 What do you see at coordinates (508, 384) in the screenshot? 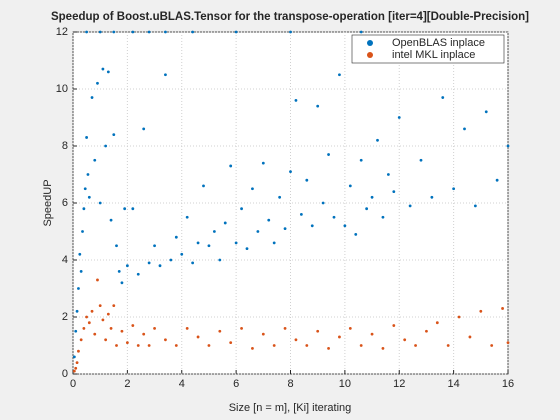
I see `x-tick-label: 16` at bounding box center [508, 384].